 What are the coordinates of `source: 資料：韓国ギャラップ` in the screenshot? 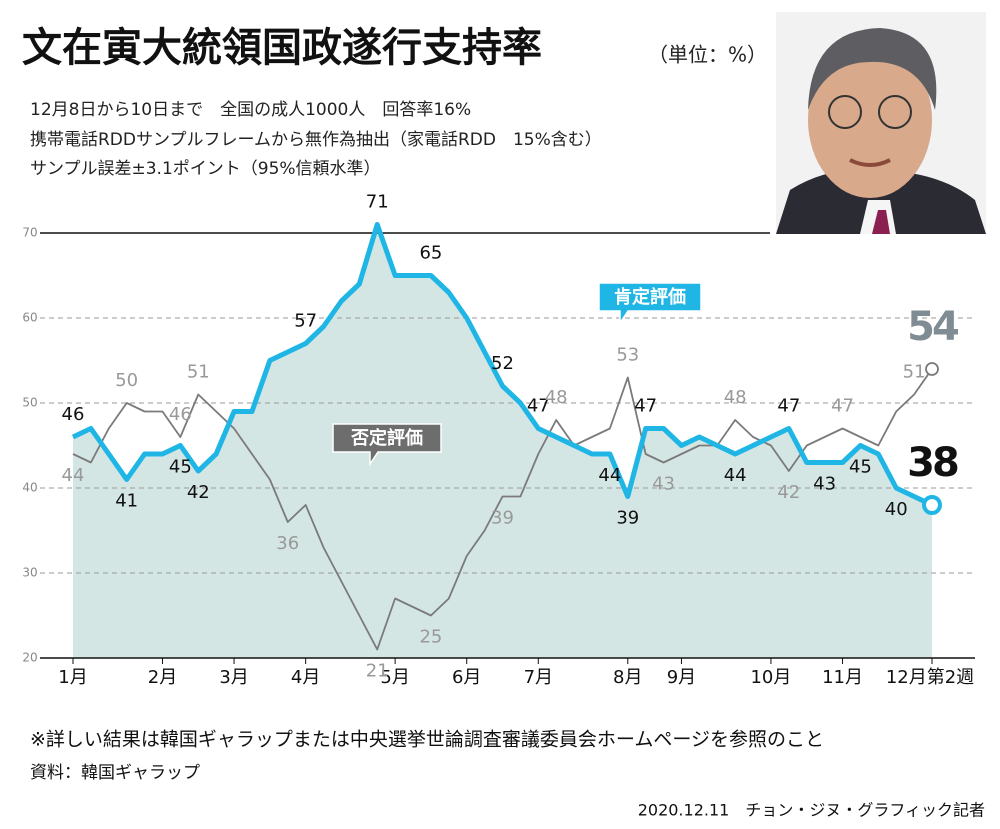 It's located at (115, 773).